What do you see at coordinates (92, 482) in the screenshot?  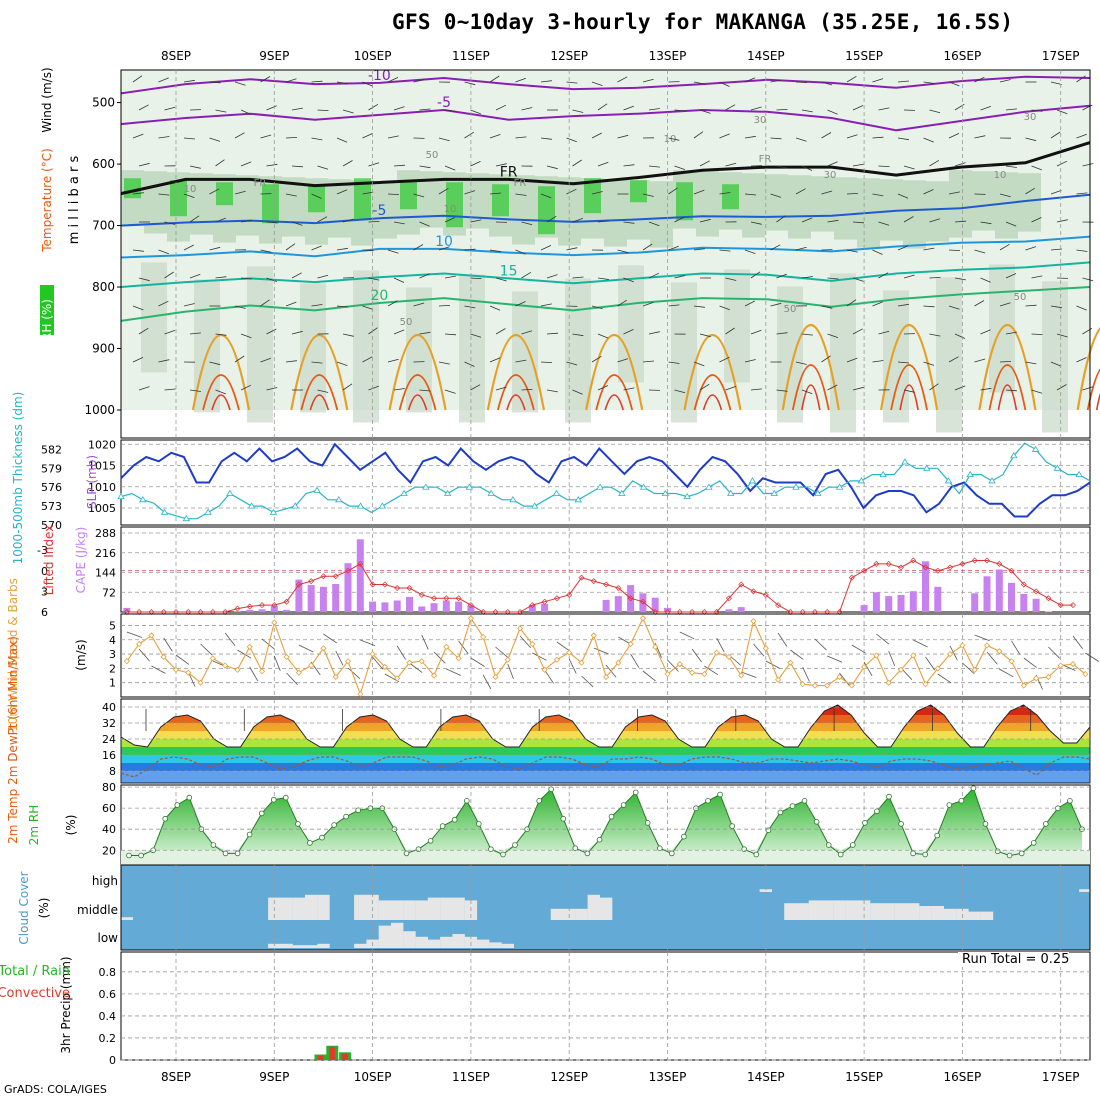 I see `slp-axis-label: SLP (mb)` at bounding box center [92, 482].